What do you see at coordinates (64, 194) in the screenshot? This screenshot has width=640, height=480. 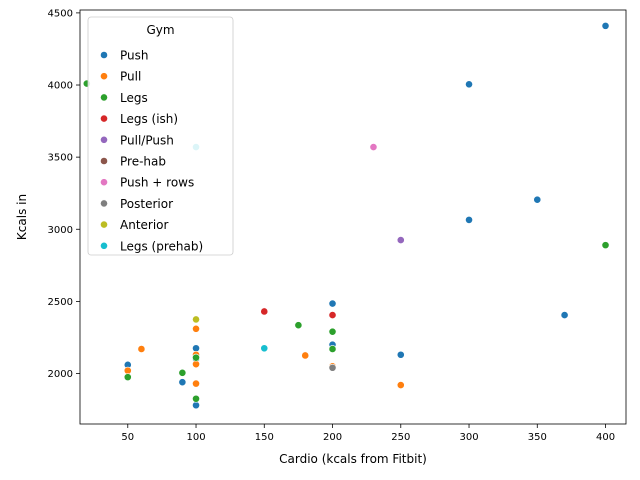 I see `y-axis-ticks: 2000 2500 3000 3500 4000 4500` at bounding box center [64, 194].